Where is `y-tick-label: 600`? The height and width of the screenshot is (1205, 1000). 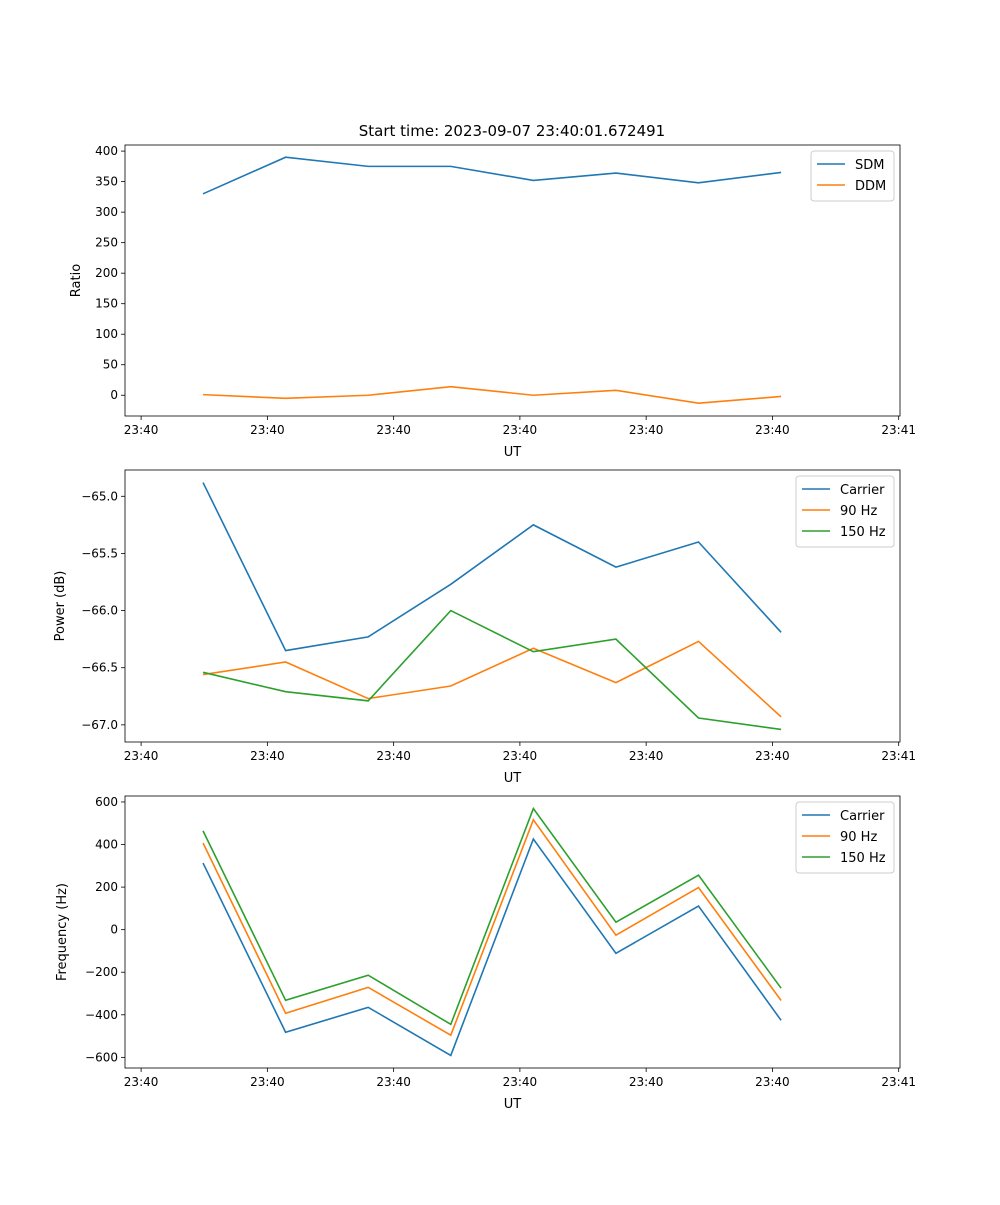 y-tick-label: 600 is located at coordinates (106, 802).